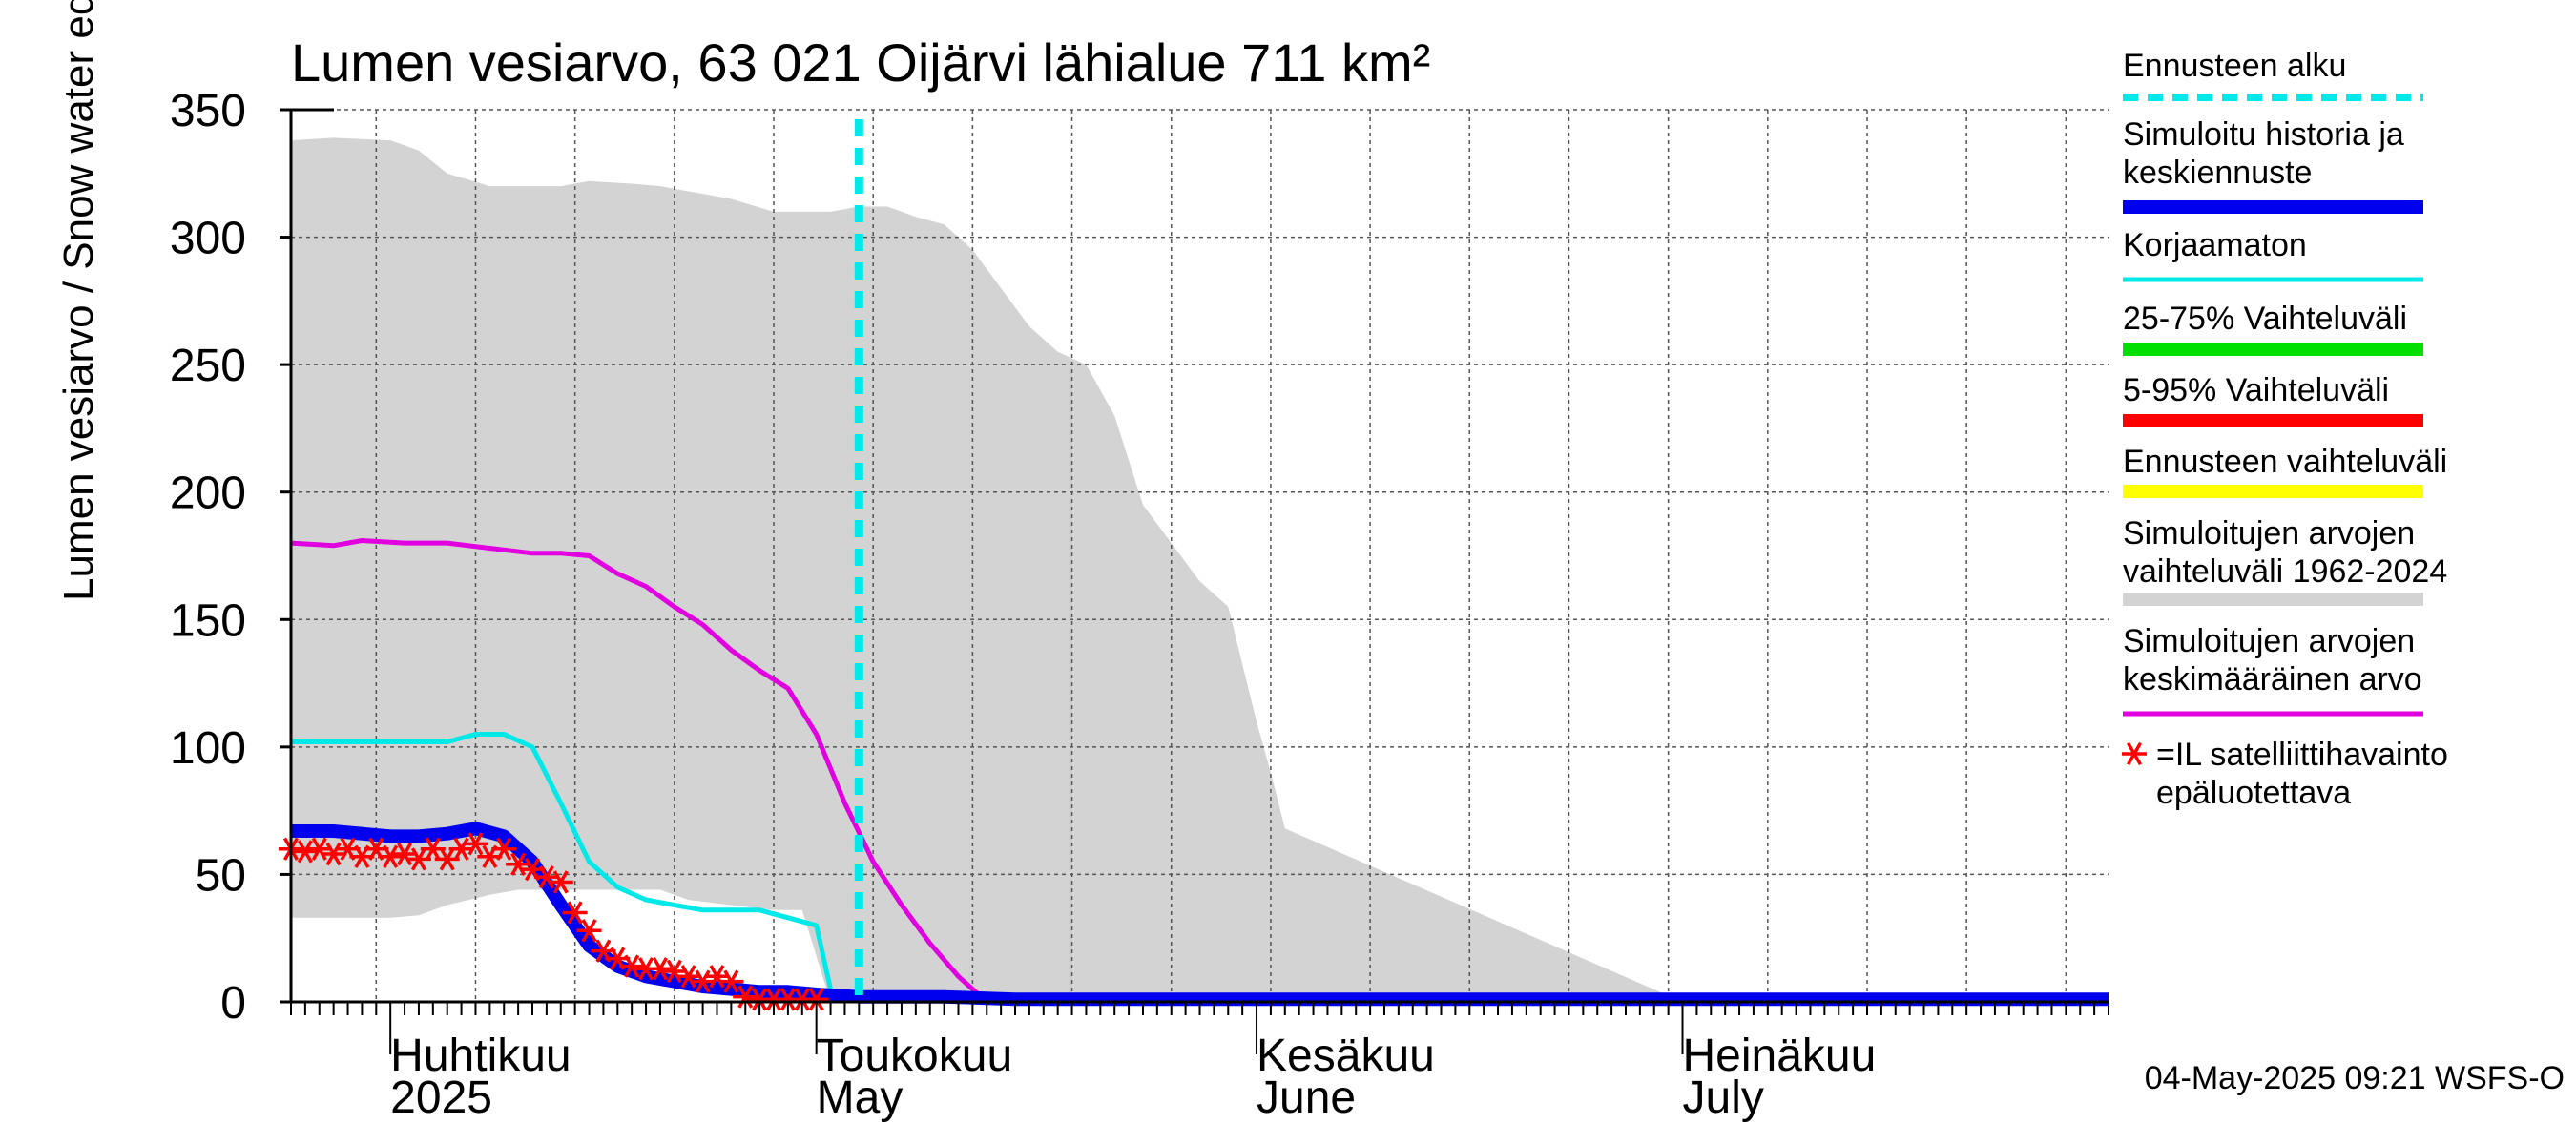  I want to click on legend-label: Ennusteen vaihteluväli, so click(2285, 462).